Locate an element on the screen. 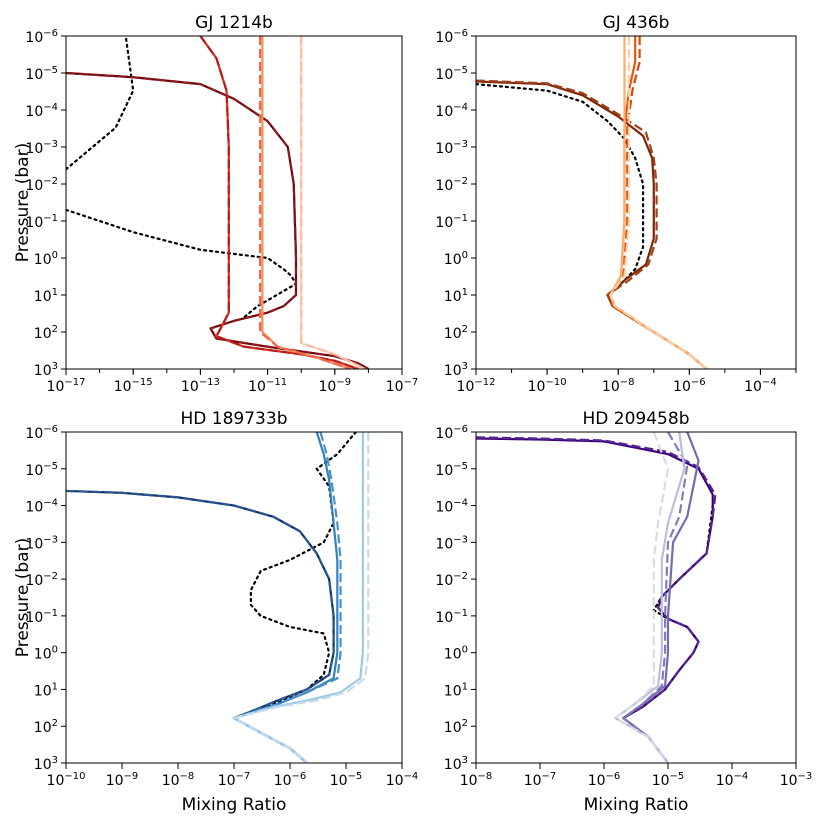  panel-title: HD 209458b is located at coordinates (636, 419).